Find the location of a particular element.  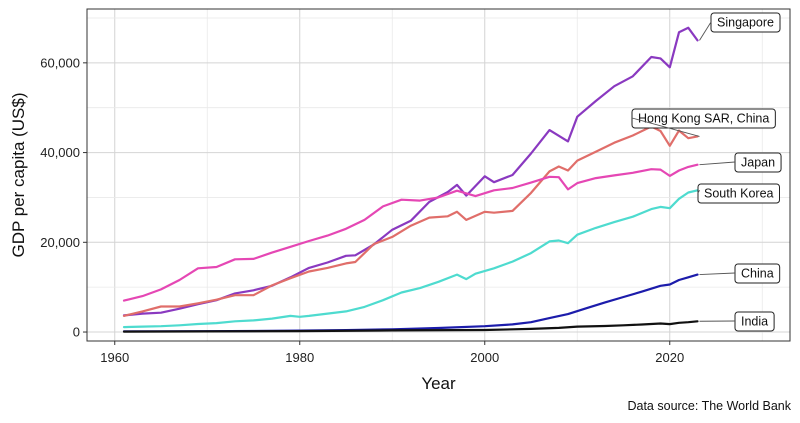

y-tick-label: 20,000 is located at coordinates (60, 242).